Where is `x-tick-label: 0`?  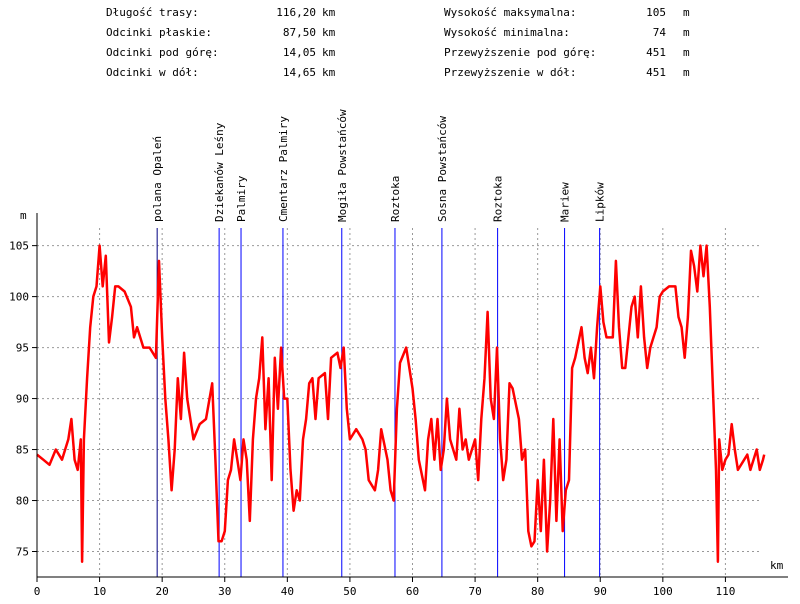
x-tick-label: 0 is located at coordinates (37, 591).